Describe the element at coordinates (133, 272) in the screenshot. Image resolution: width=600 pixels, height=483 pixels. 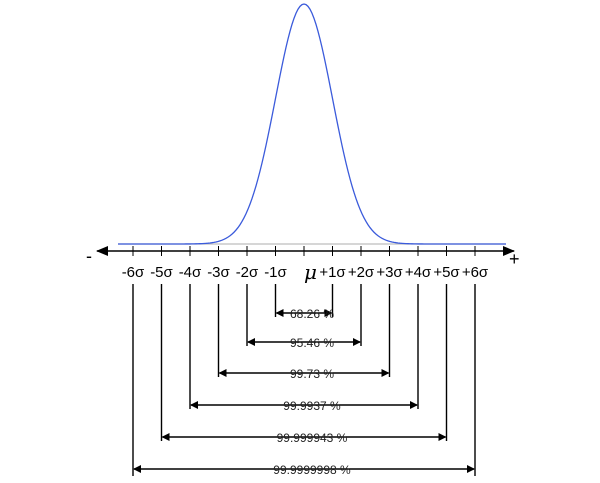
I see `sigma-tick-label: -6σ` at that location.